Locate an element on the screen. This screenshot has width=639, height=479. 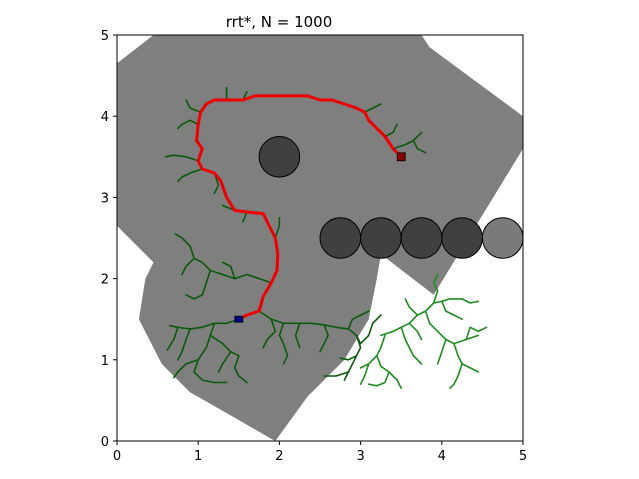
y-tick-label: 0 is located at coordinates (105, 442).